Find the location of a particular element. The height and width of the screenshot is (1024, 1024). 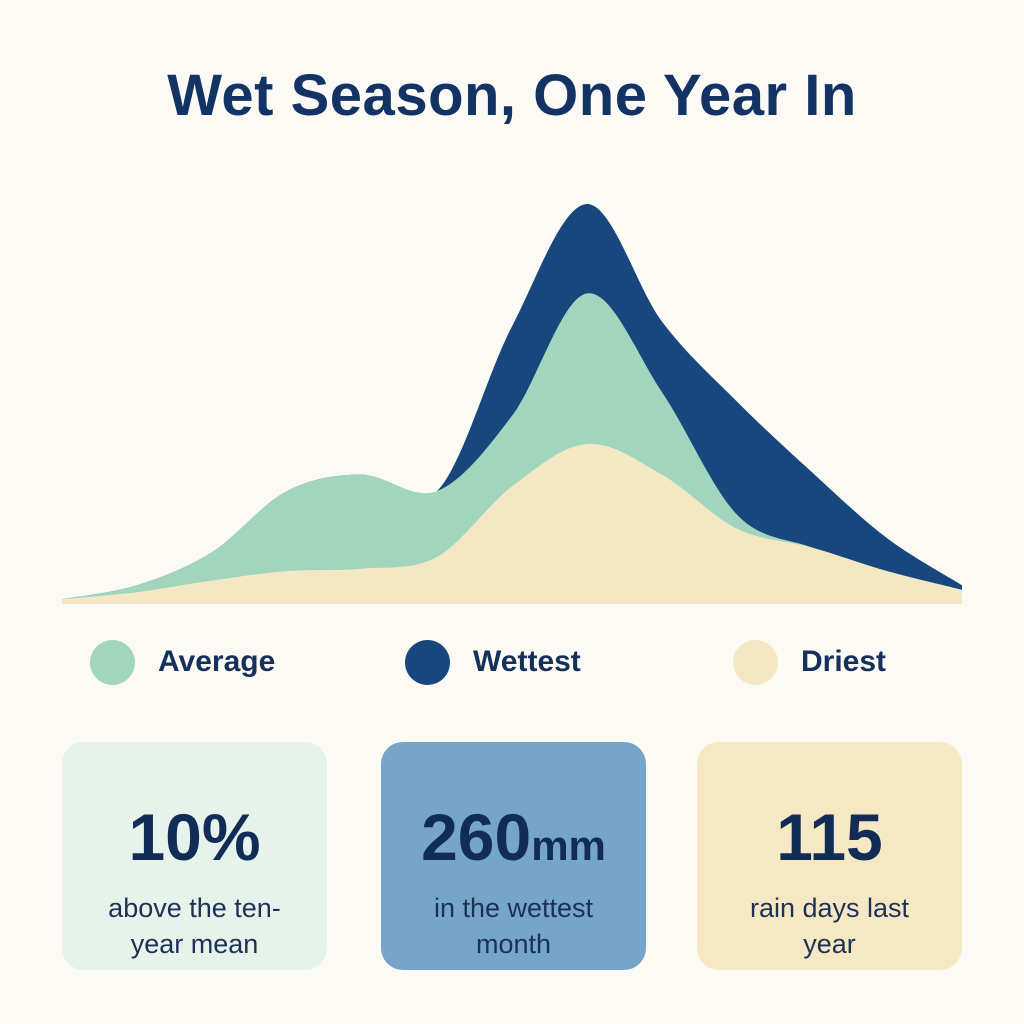

legend-label-average: Average is located at coordinates (217, 661).